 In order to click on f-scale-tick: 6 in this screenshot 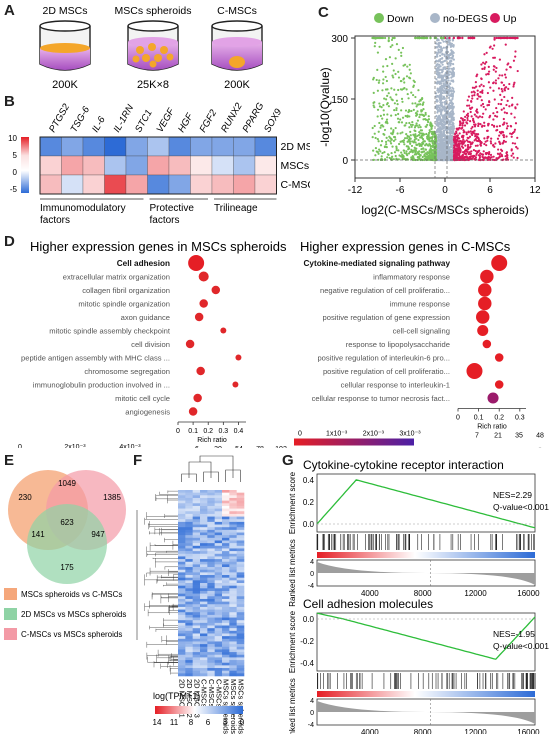, I will do `click(208, 722)`.